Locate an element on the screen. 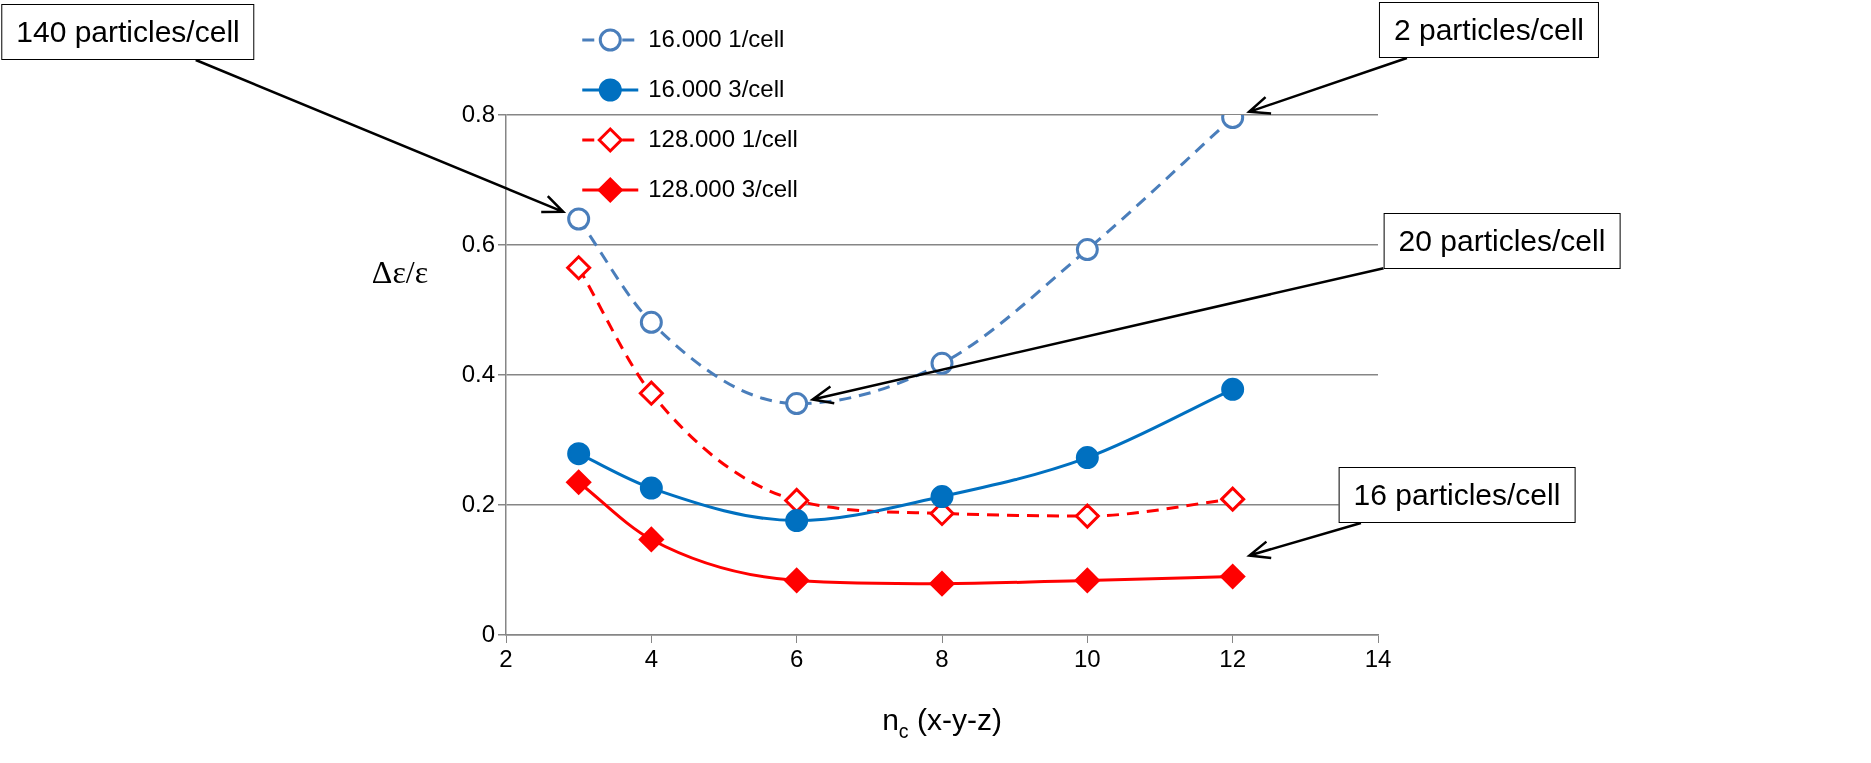 This screenshot has height=763, width=1871. x-tick-label: 12 is located at coordinates (1233, 659).